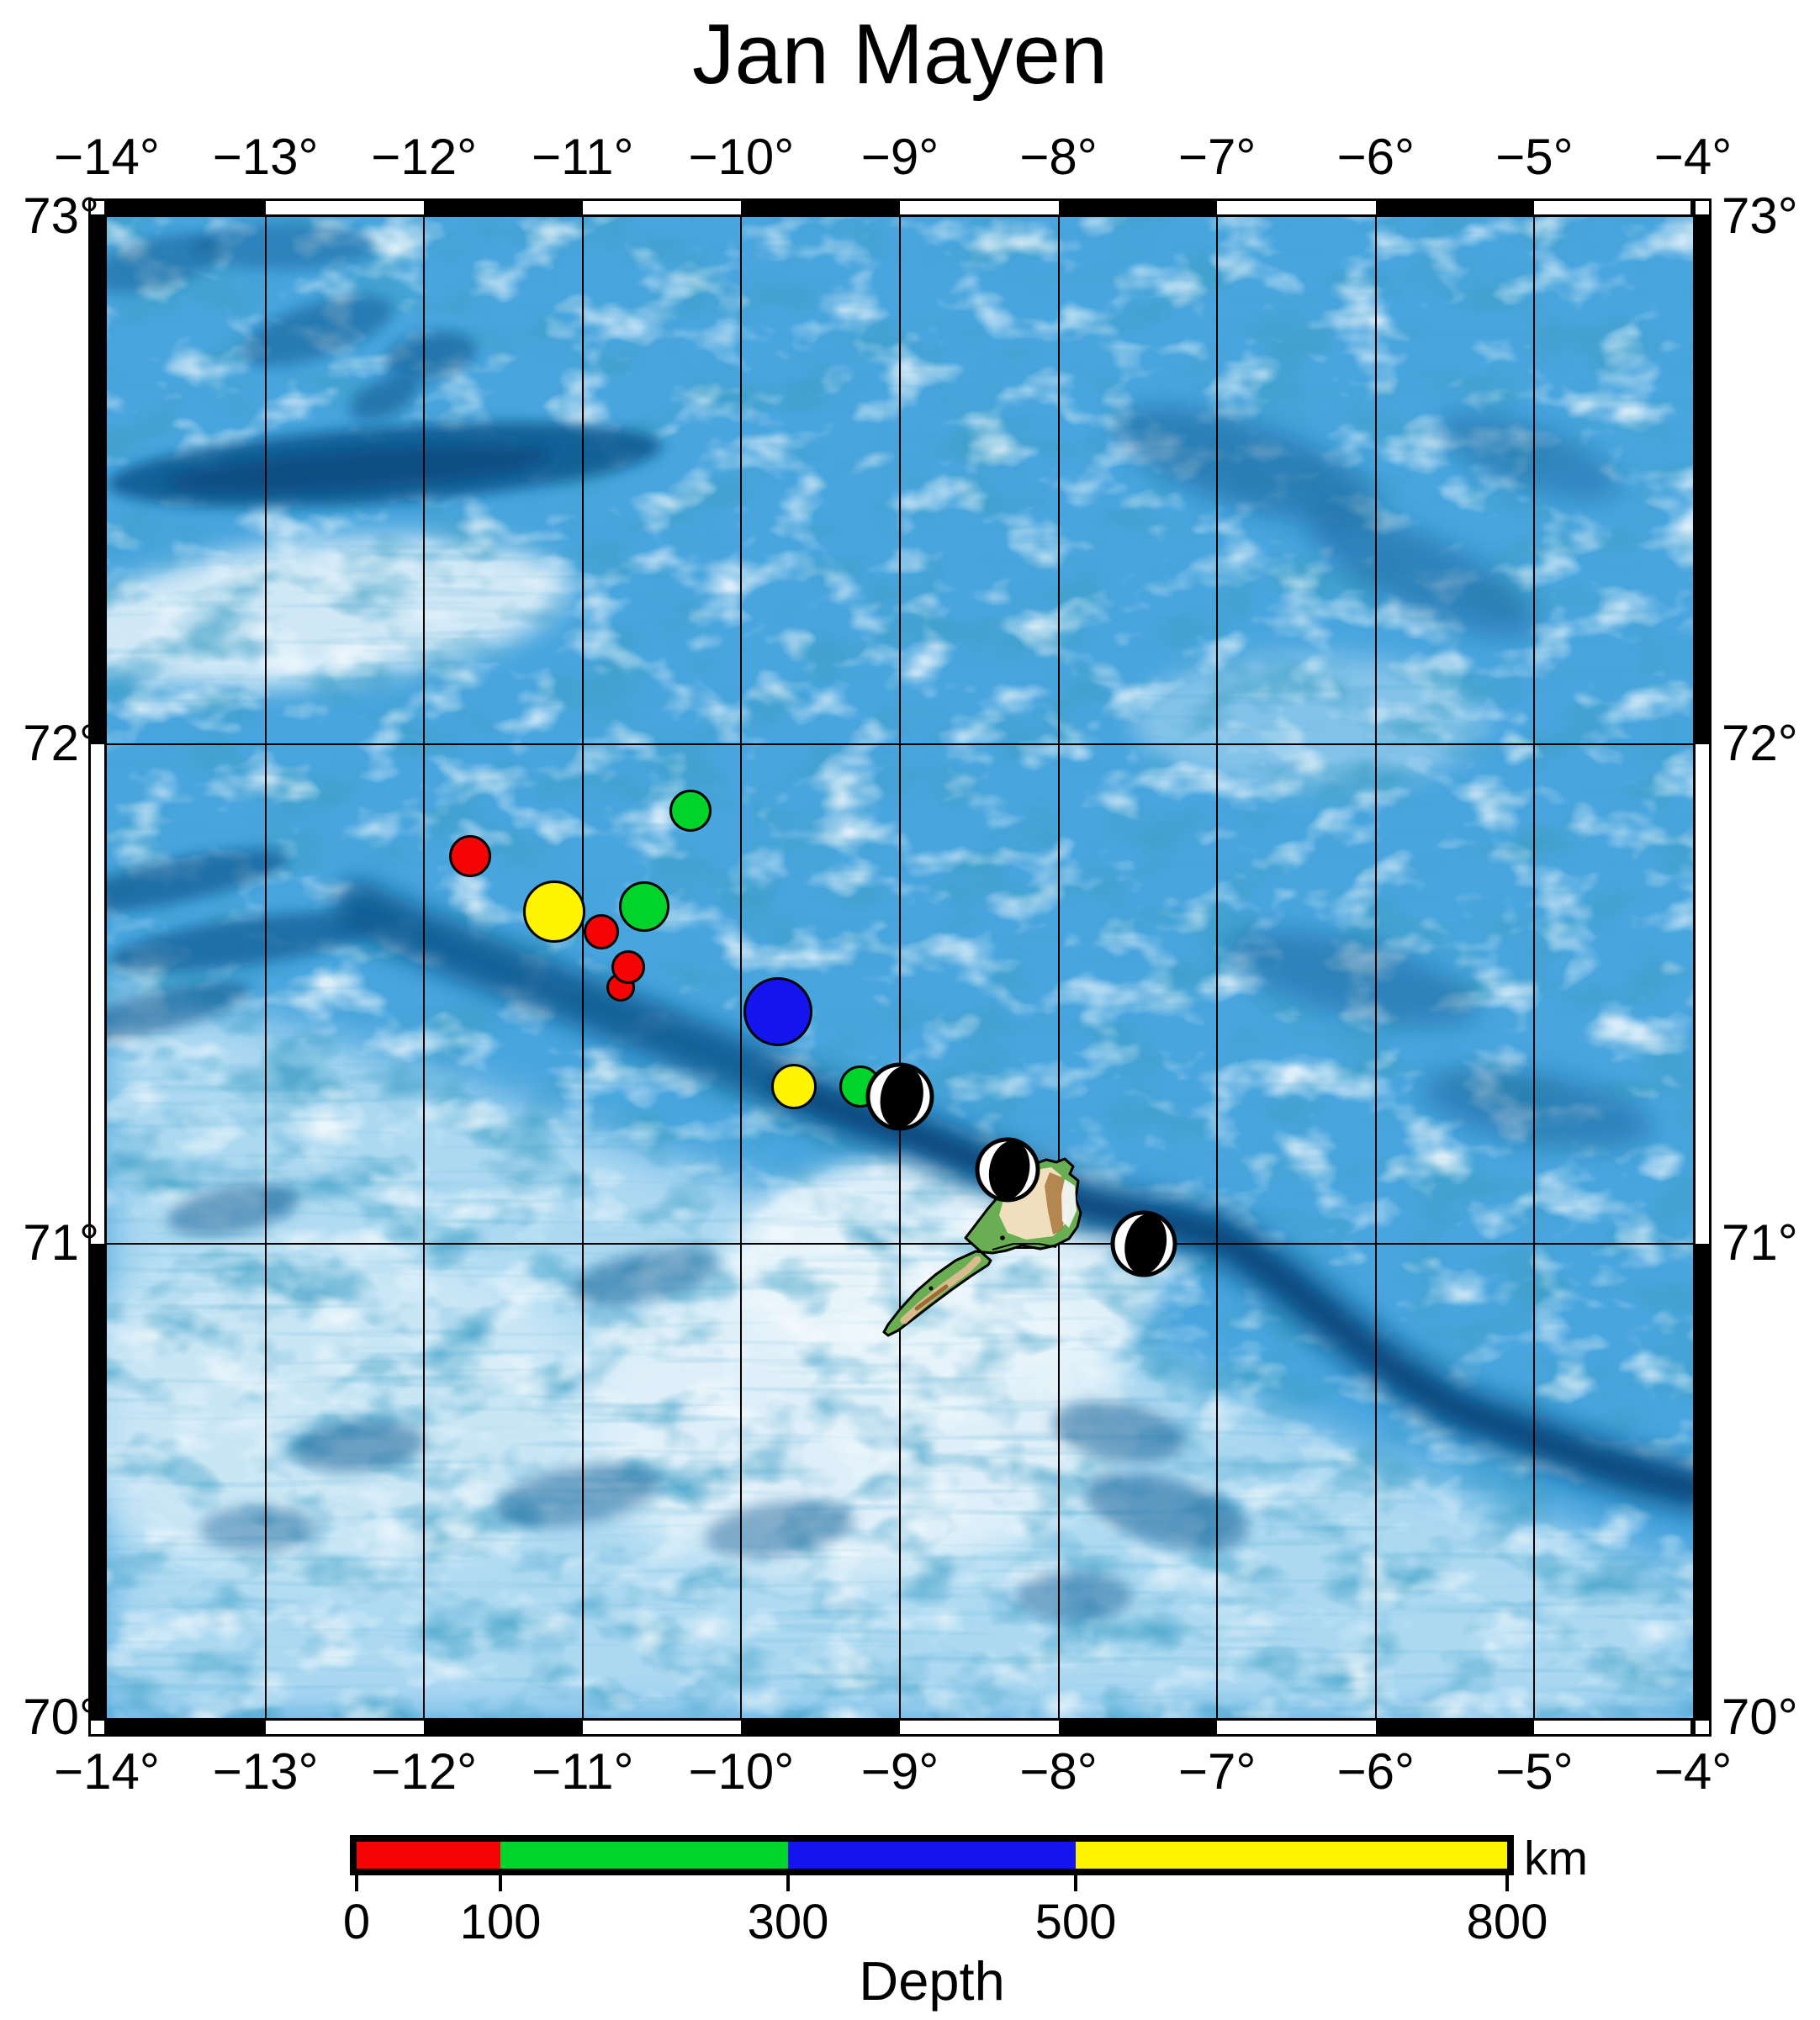  What do you see at coordinates (741, 1771) in the screenshot?
I see `lon-tick-label-bottom: −10°` at bounding box center [741, 1771].